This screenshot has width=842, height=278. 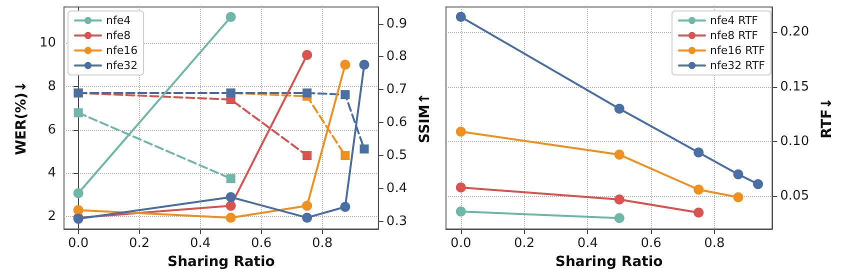 What do you see at coordinates (52, 216) in the screenshot?
I see `y-tick-label: 2` at bounding box center [52, 216].